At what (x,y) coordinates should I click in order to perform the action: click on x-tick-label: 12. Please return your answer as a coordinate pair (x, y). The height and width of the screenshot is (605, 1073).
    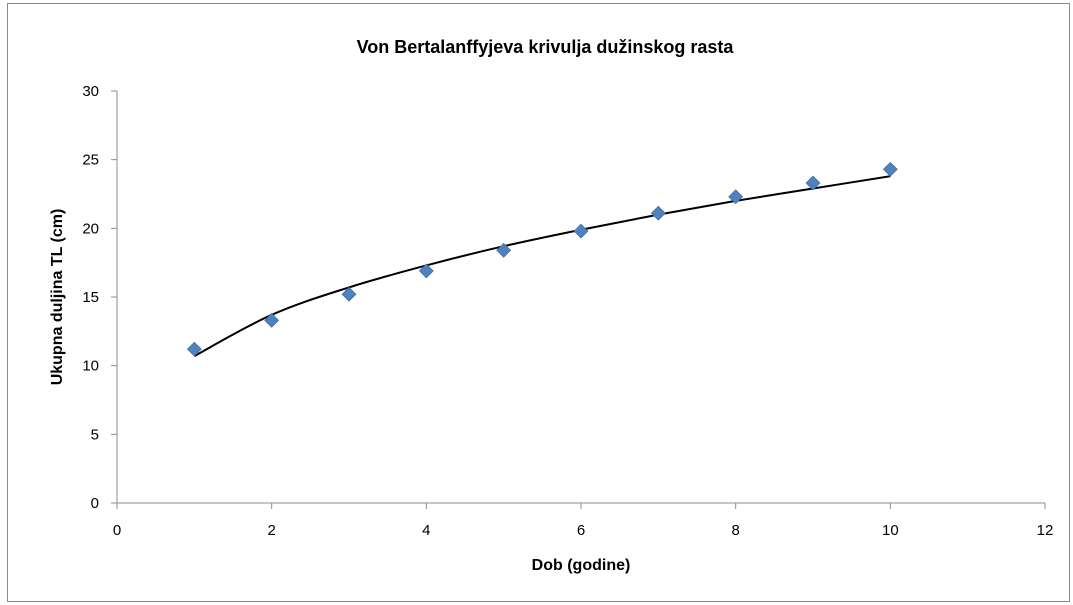
    Looking at the image, I should click on (1045, 530).